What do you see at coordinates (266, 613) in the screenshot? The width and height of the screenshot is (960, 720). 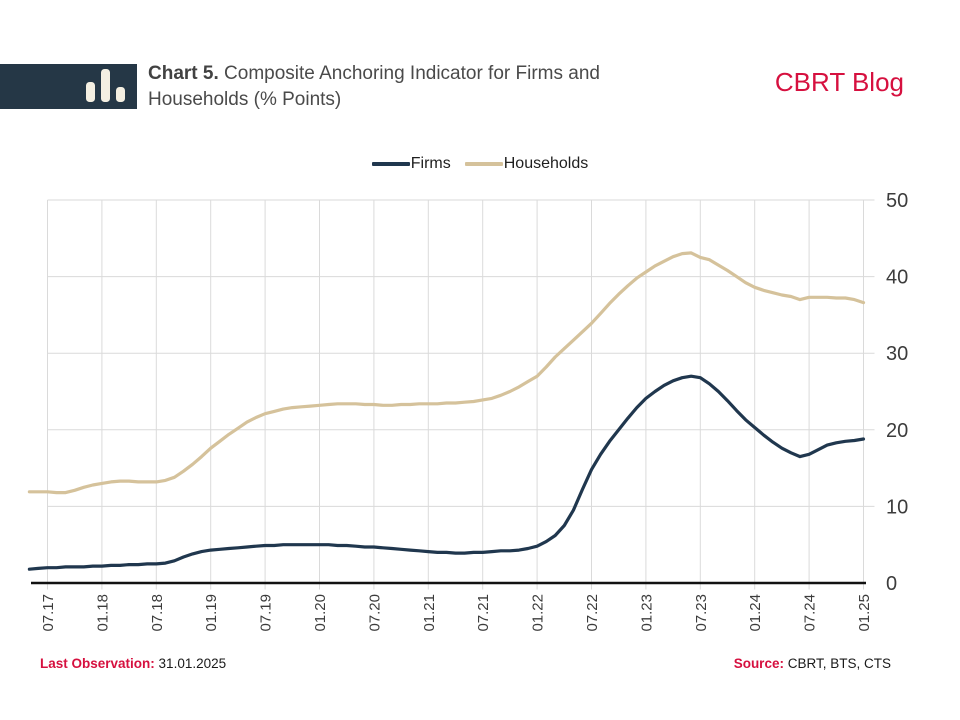 I see `x-tick-label: 07.19` at bounding box center [266, 613].